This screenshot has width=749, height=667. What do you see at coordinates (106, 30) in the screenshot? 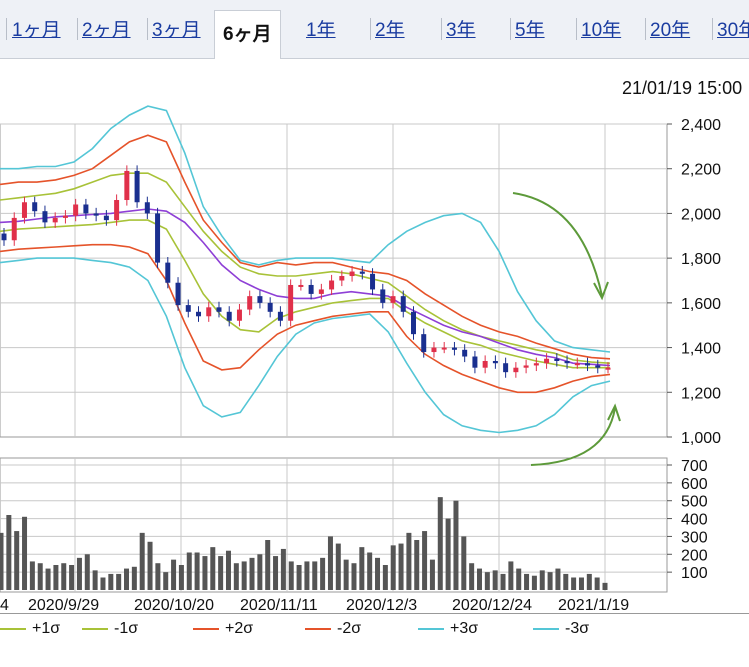
I see `tab-2: 2ヶ月` at bounding box center [106, 30].